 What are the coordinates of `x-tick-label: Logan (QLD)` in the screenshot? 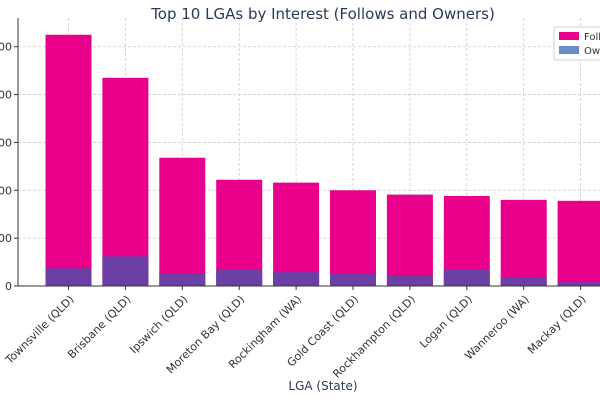 It's located at (446, 322).